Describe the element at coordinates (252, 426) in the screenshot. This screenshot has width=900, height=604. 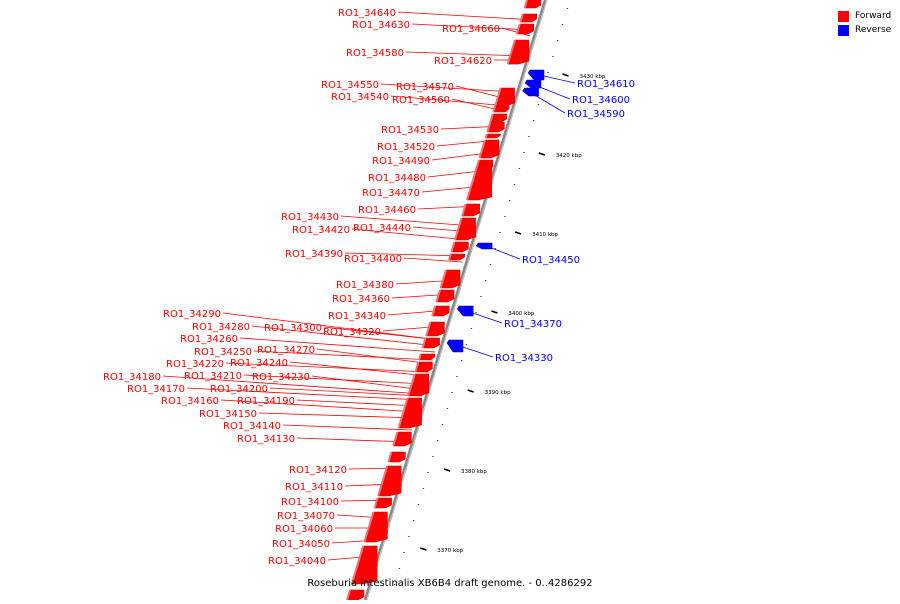
I see `forward-gene-label: RO1_34140` at that location.